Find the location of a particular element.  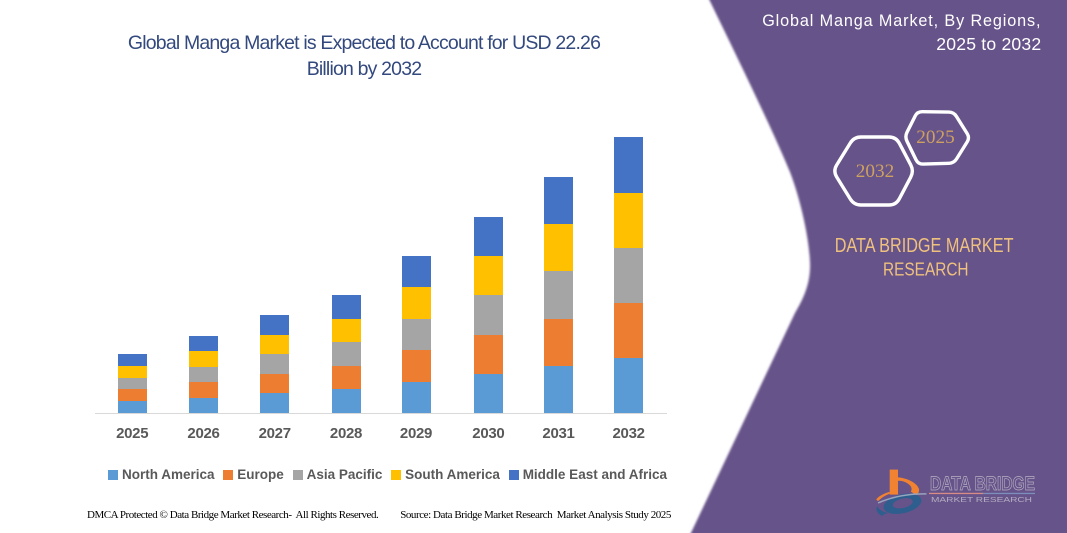

svg-text: MARKET RESEARCH is located at coordinates (981, 499).